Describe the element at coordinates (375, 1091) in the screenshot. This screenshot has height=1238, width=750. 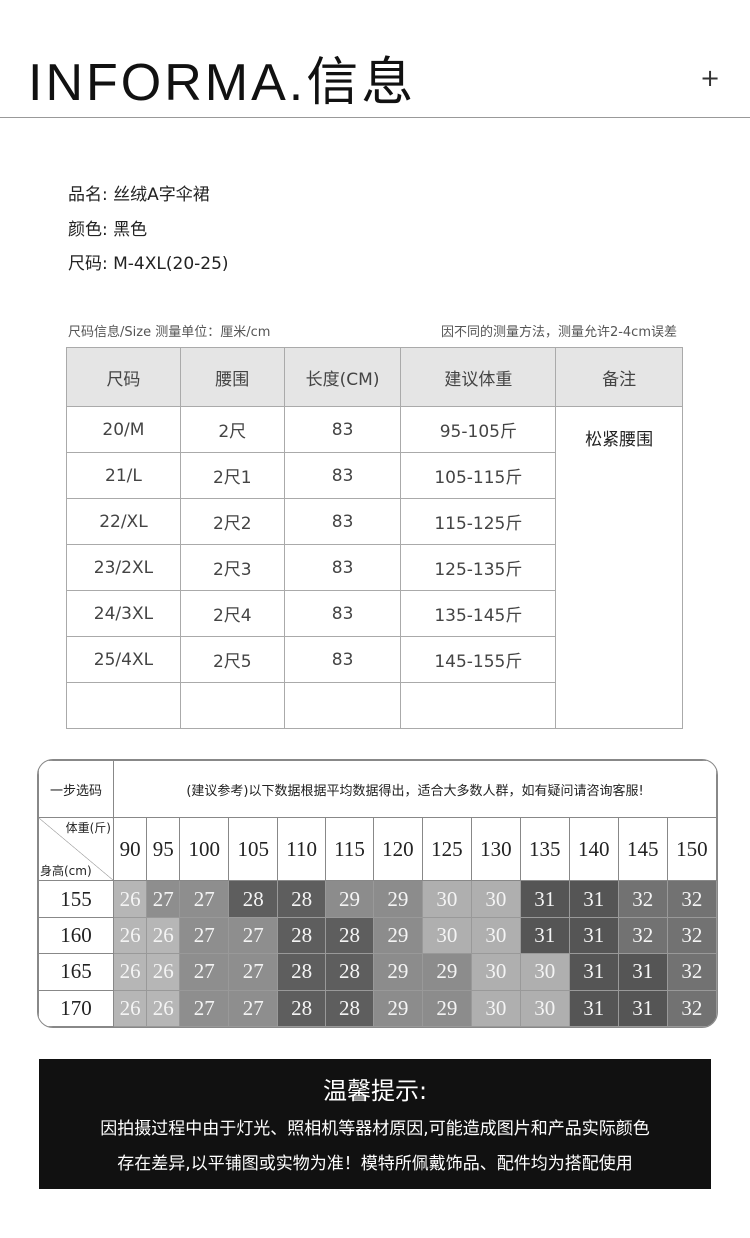
I see `notice-title: 温馨提示:` at that location.